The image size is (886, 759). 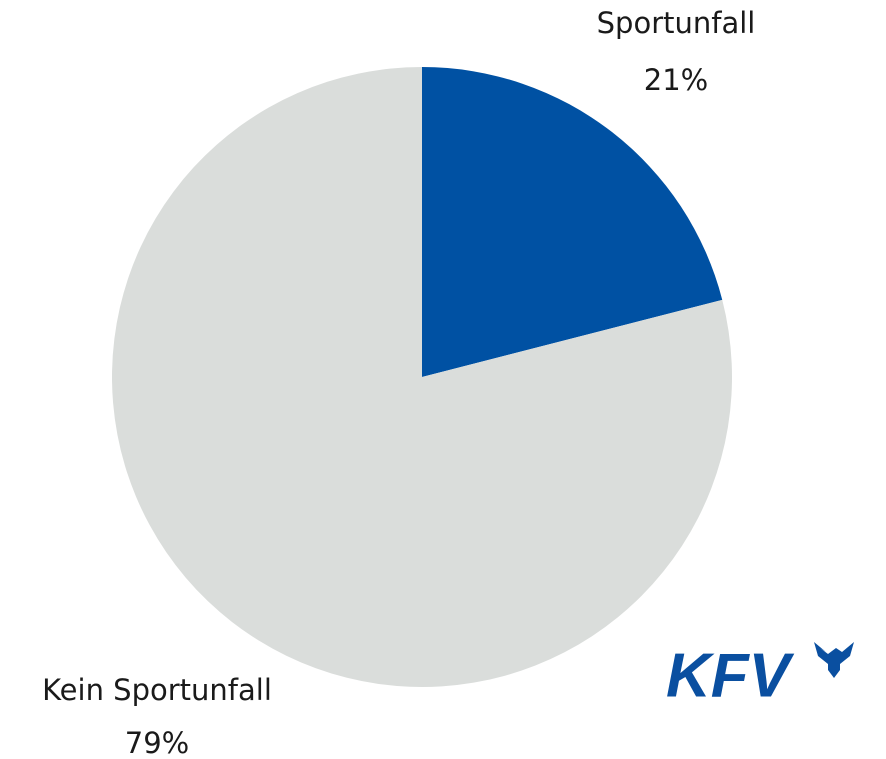 I want to click on slice-label: Sportunfall, so click(x=676, y=23).